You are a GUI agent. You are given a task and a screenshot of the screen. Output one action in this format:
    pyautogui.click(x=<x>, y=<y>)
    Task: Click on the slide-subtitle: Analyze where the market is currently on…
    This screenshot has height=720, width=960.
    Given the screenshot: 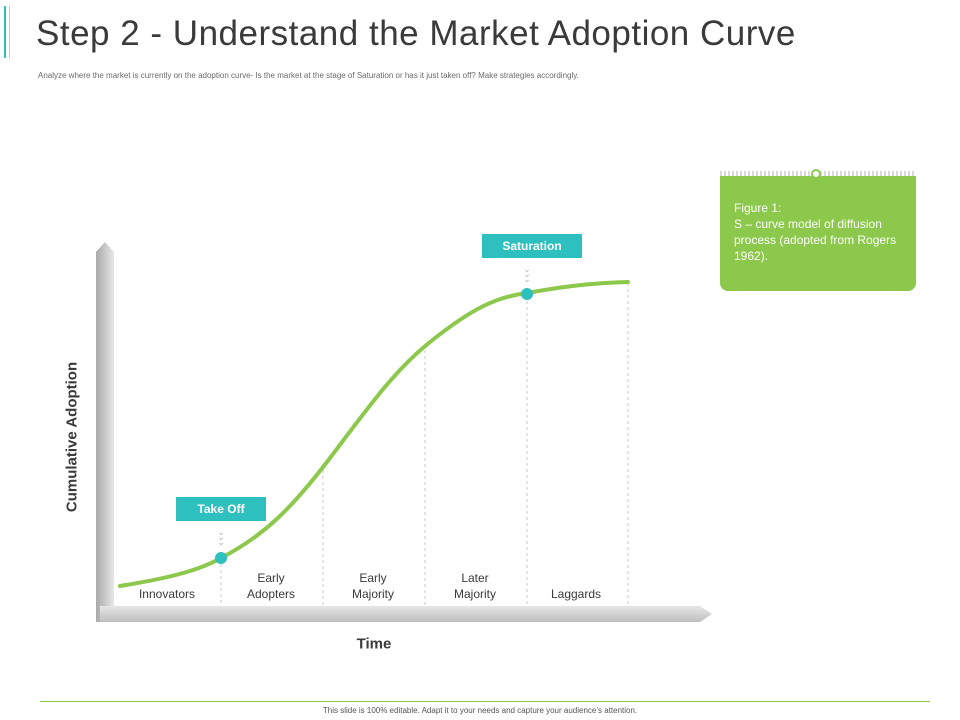 What is the action you would take?
    pyautogui.click(x=308, y=75)
    